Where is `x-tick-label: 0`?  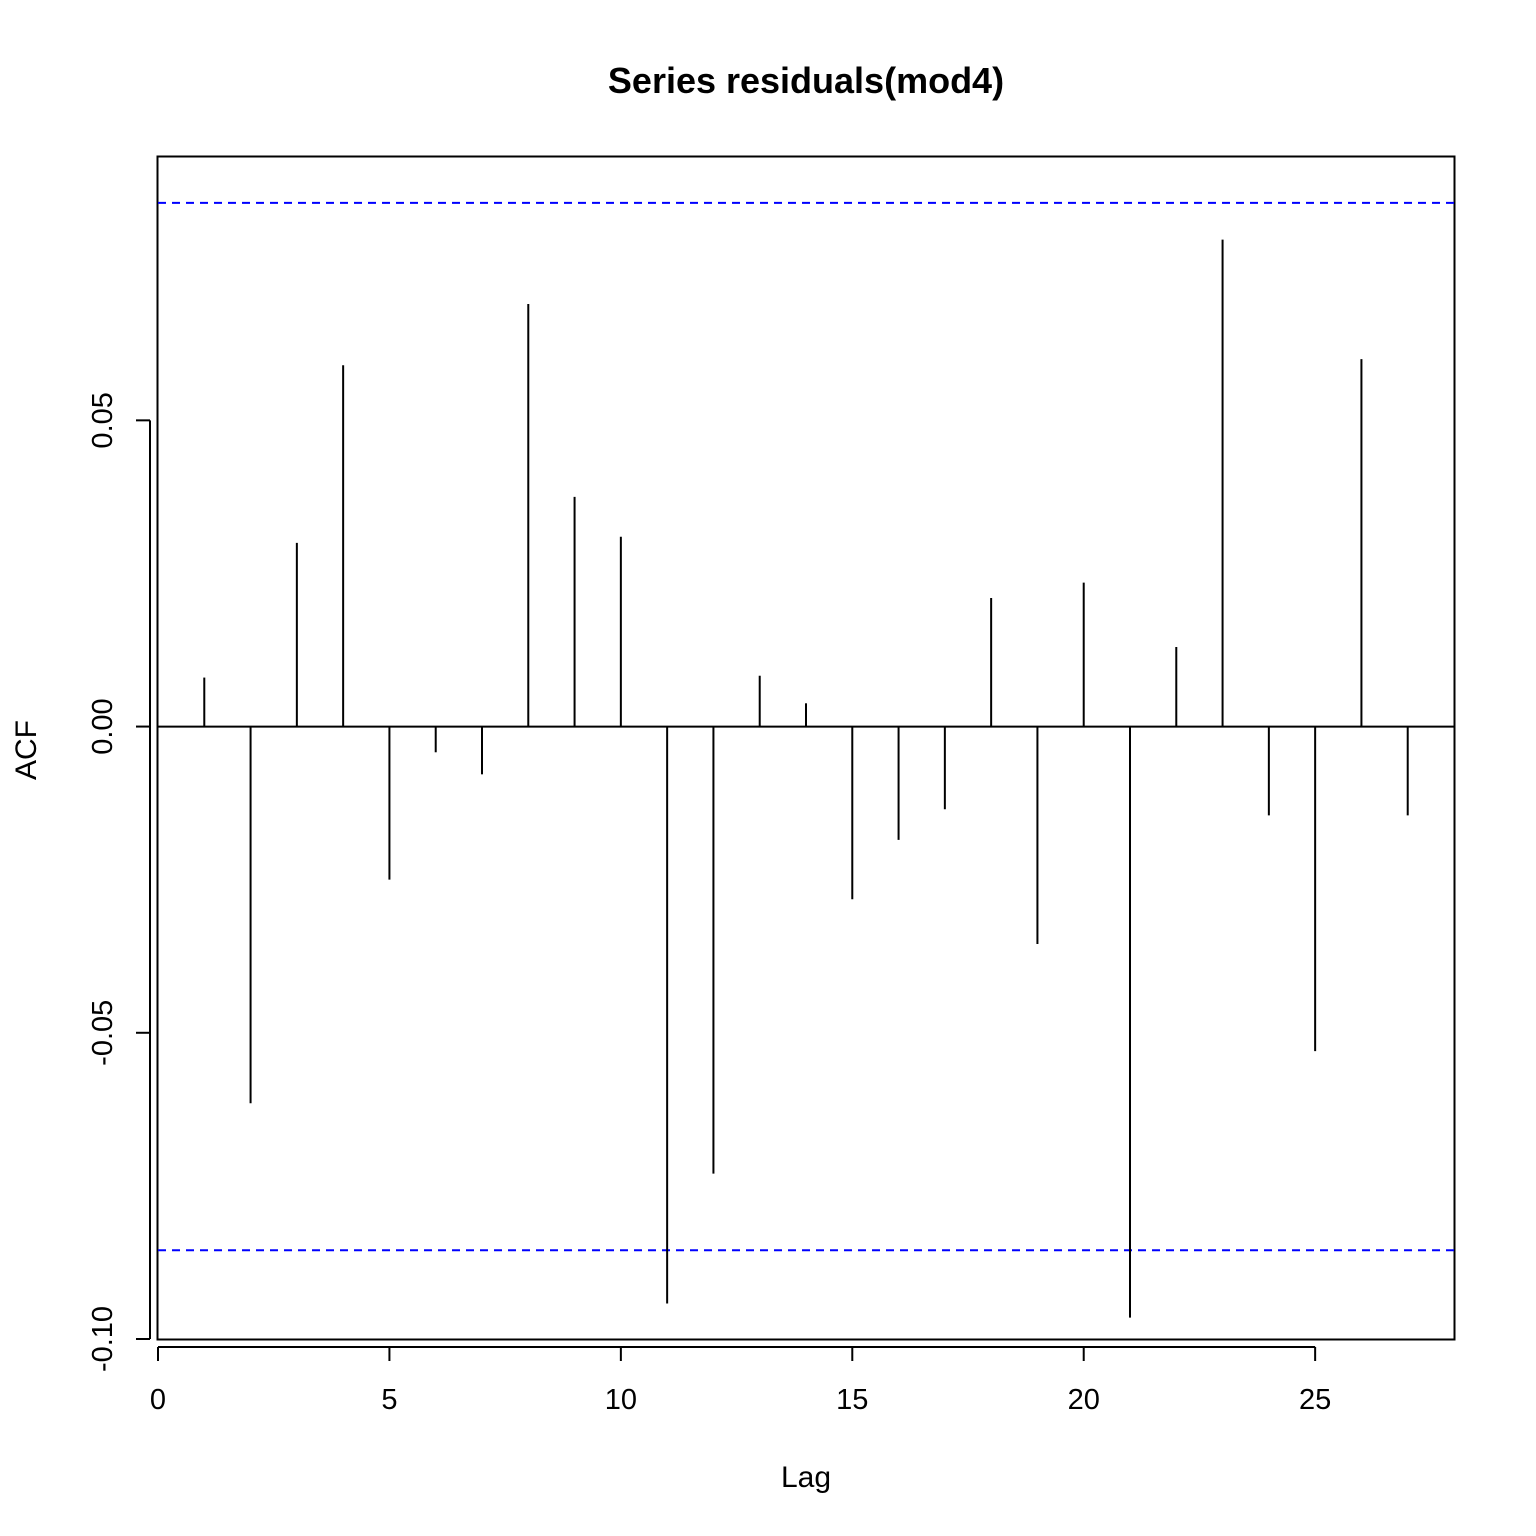 x-tick-label: 0 is located at coordinates (158, 1400).